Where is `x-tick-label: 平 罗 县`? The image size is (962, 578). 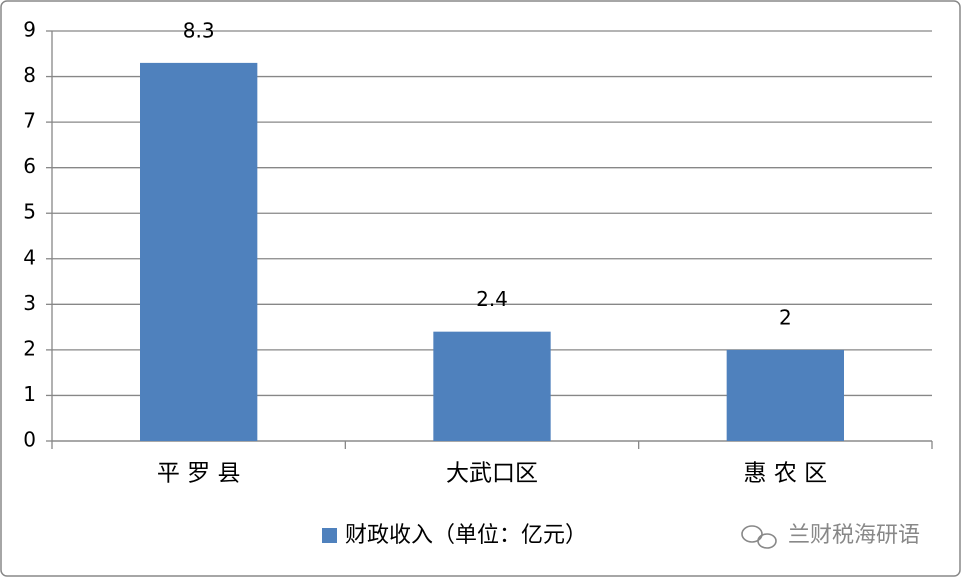
x-tick-label: 平 罗 县 is located at coordinates (199, 474).